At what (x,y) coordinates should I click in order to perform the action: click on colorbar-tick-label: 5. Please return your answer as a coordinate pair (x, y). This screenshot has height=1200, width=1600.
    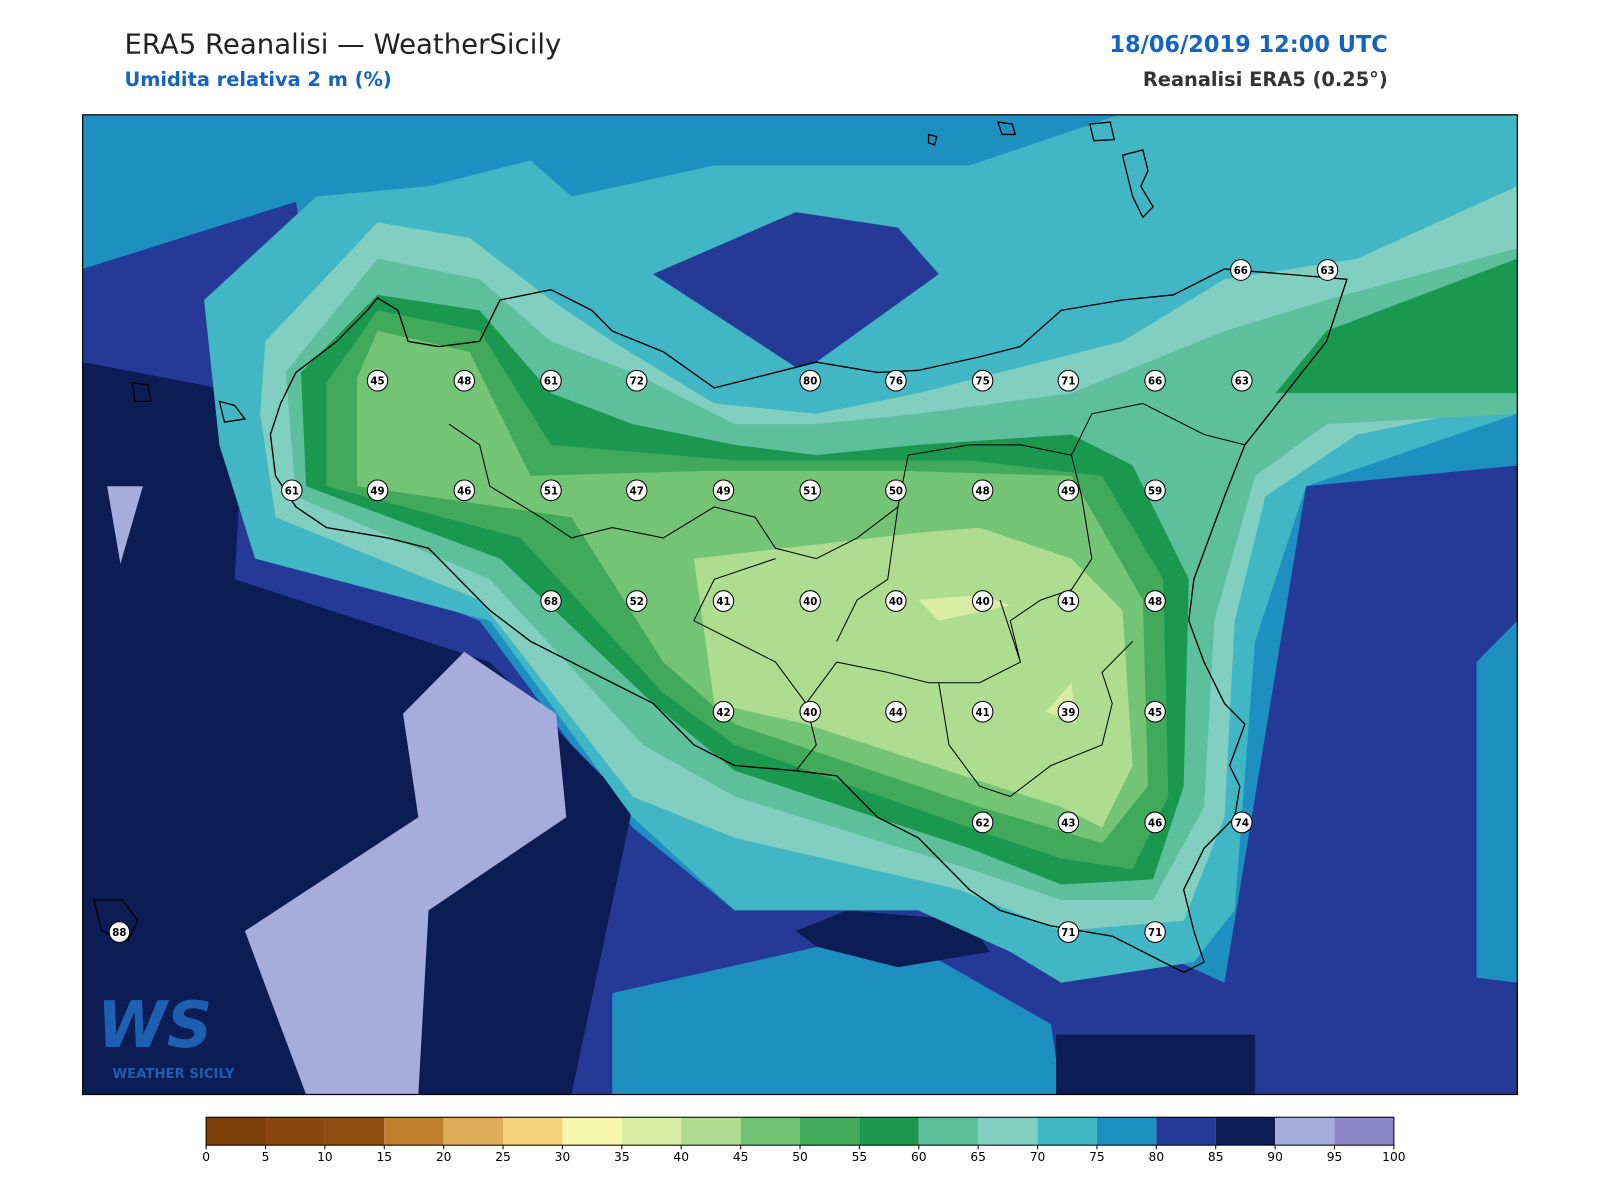
    Looking at the image, I should click on (266, 1157).